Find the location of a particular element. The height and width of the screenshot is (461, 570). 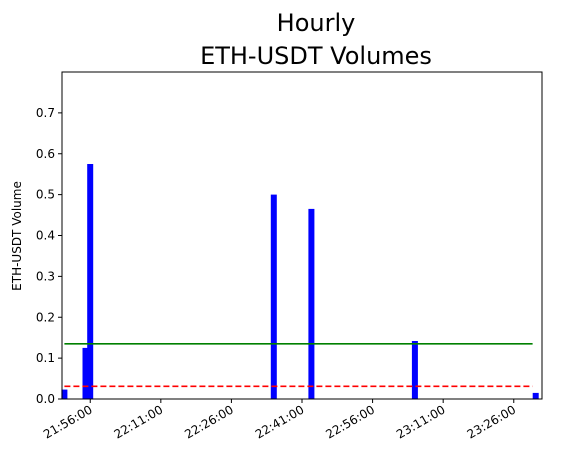

x-tick-label: 21:56:00 is located at coordinates (68, 421).